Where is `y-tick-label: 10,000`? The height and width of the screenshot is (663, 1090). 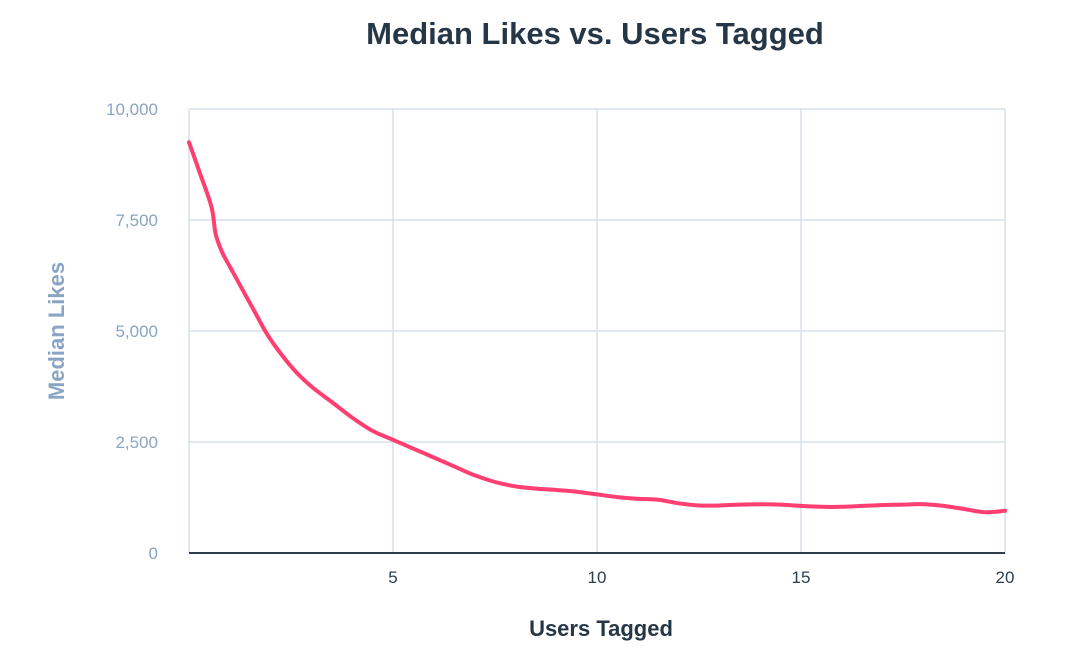
y-tick-label: 10,000 is located at coordinates (132, 109).